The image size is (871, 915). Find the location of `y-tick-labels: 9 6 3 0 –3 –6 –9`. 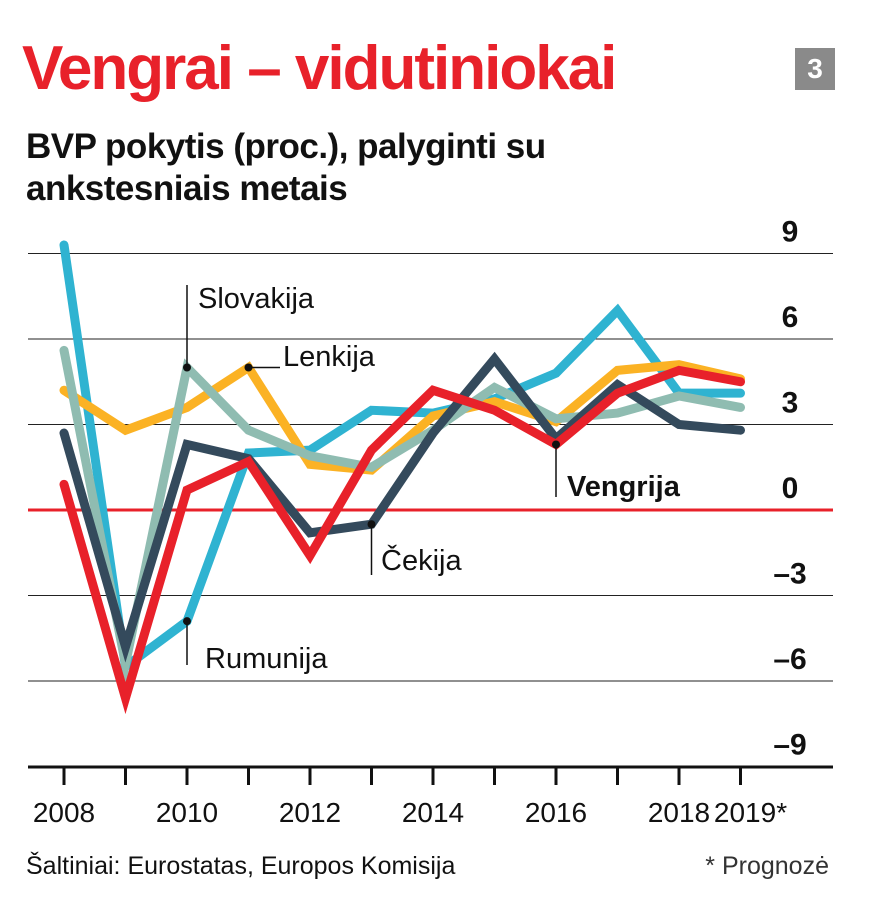

y-tick-labels: 9 6 3 0 –3 –6 –9 is located at coordinates (789, 489).